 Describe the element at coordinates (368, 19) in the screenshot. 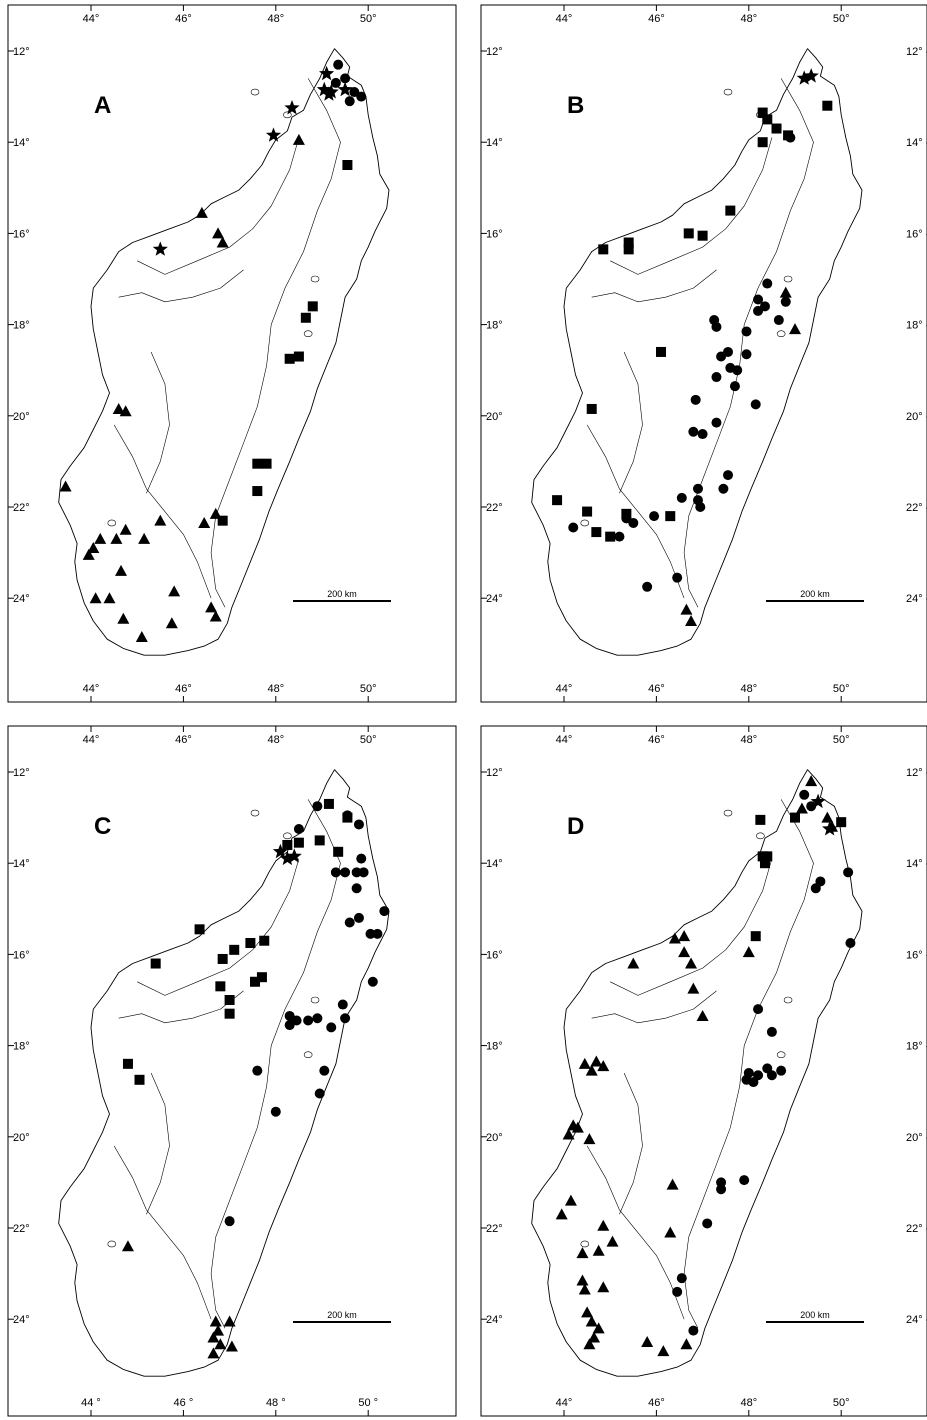

I see `lon-tick-label-top: 50°` at that location.